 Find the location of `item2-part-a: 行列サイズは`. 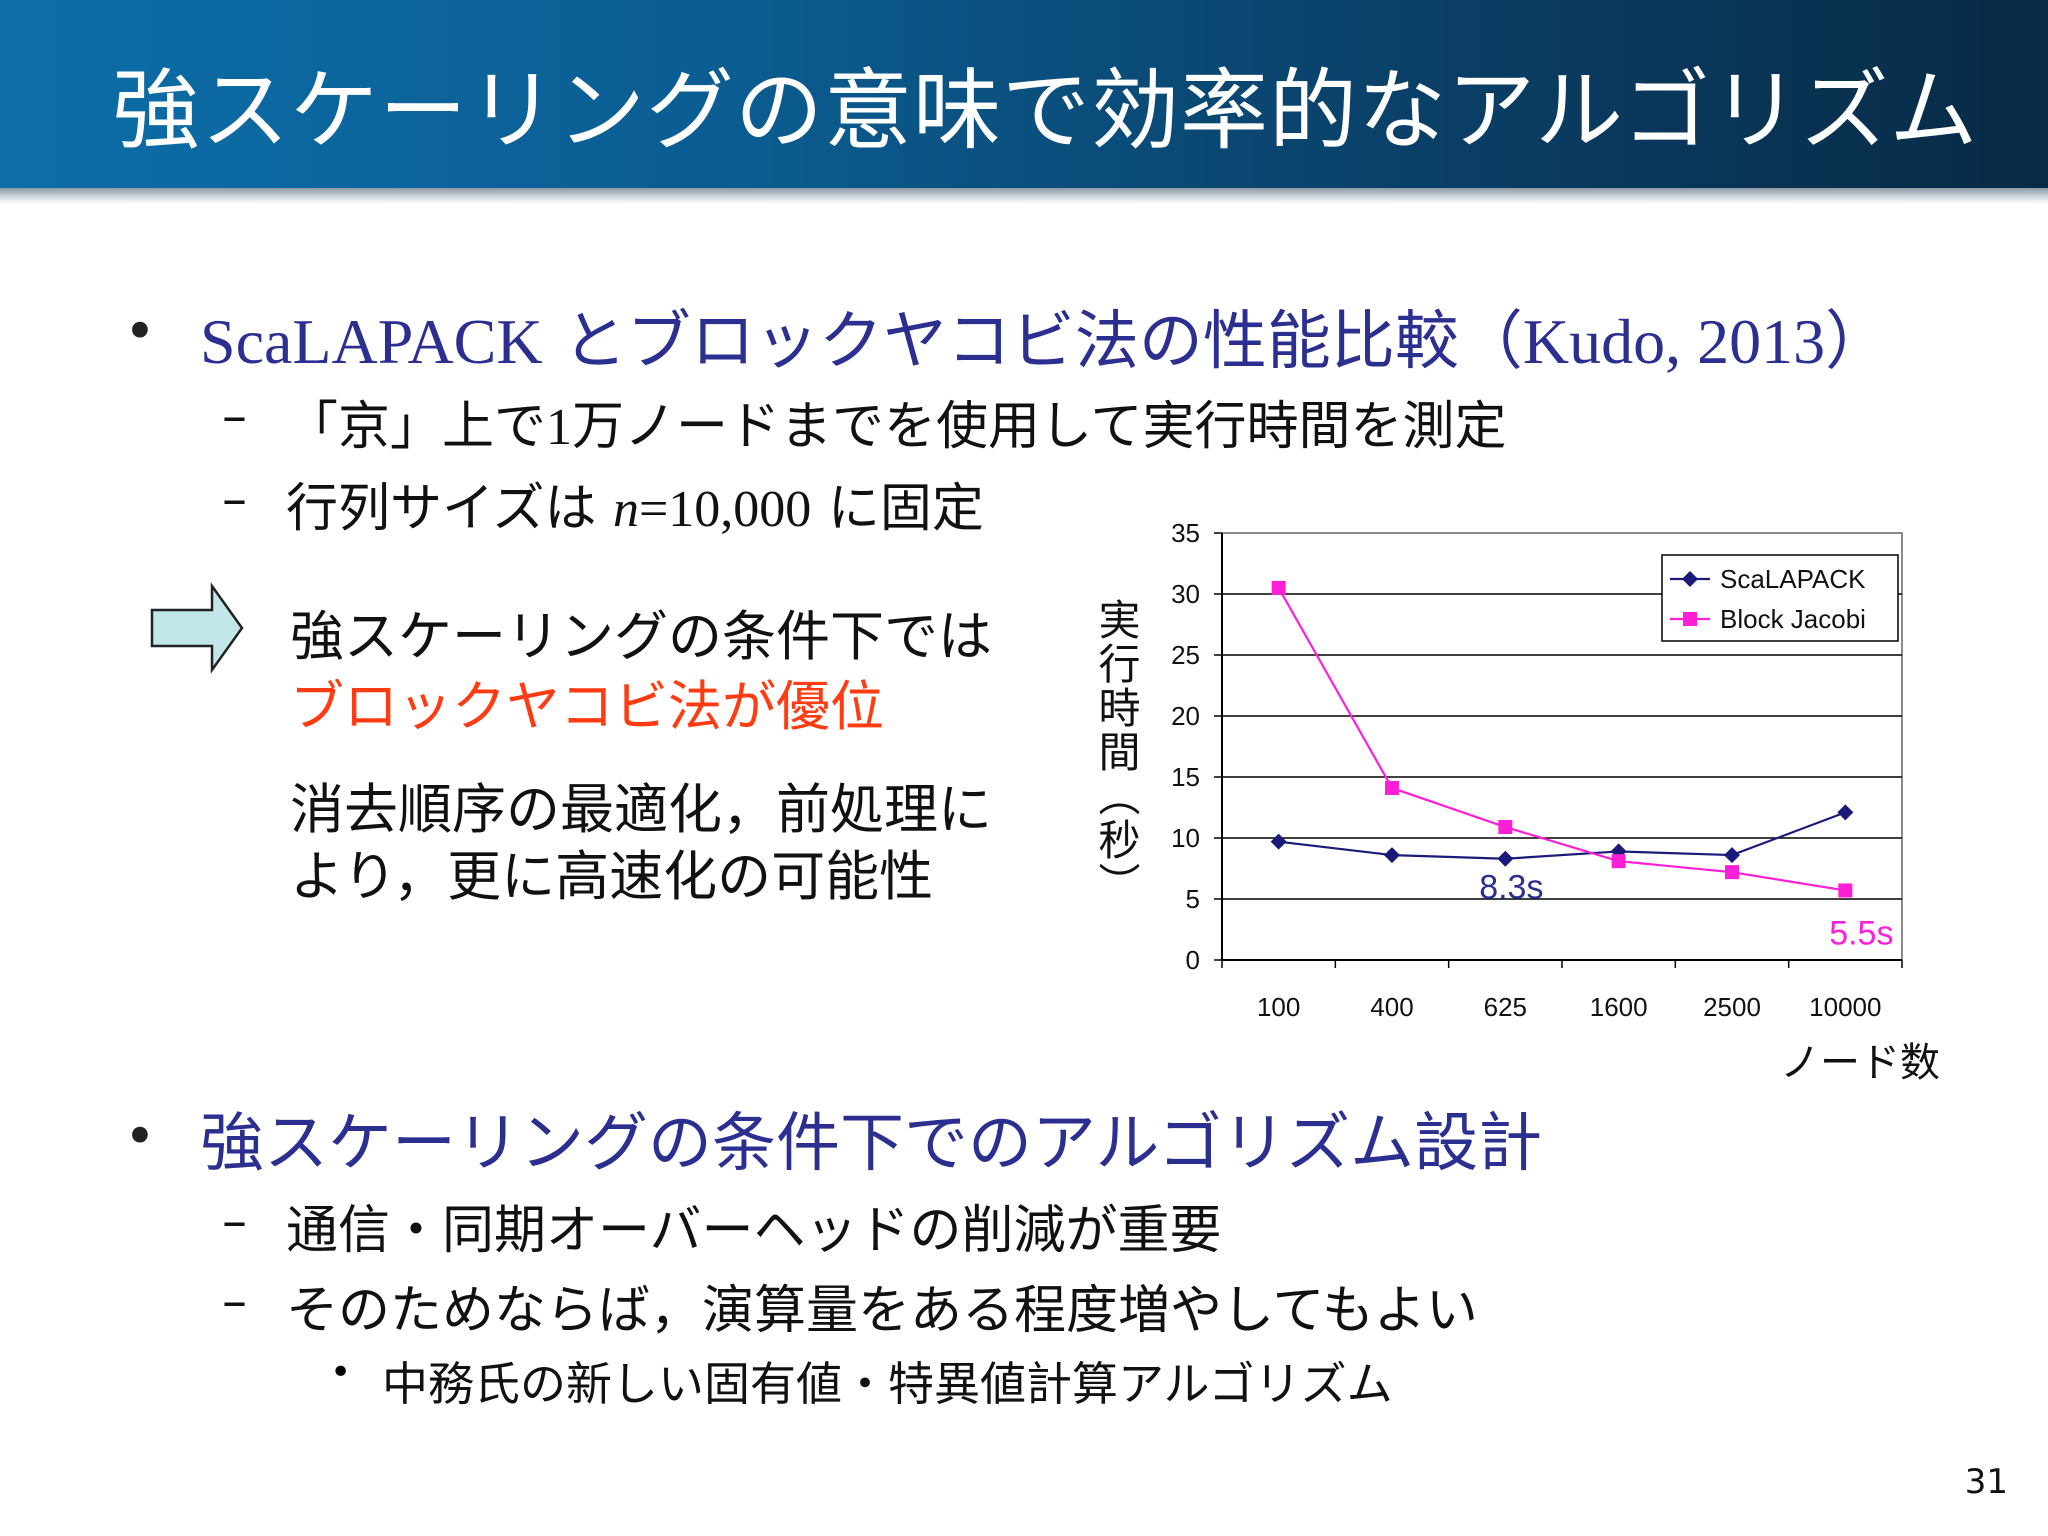

item2-part-a: 行列サイズは is located at coordinates (449, 509).